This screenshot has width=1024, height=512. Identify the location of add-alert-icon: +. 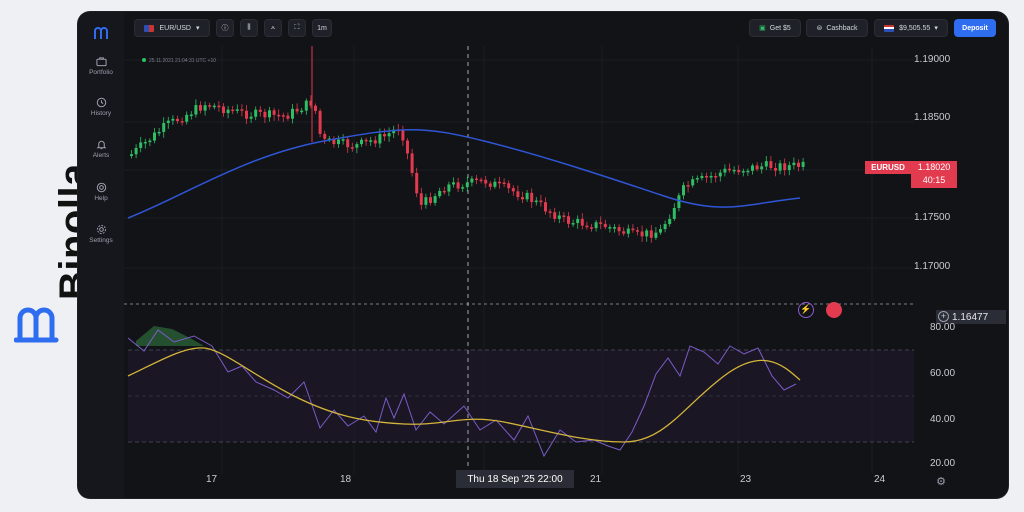
(943, 316).